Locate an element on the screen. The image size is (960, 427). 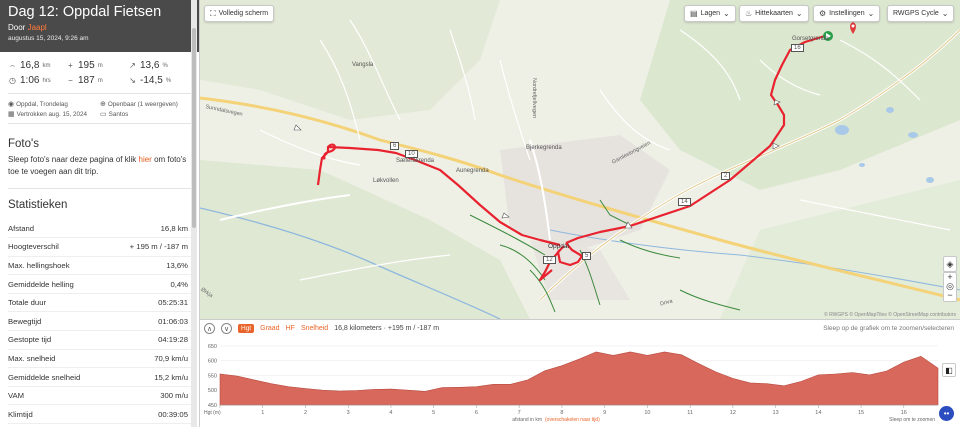
x-tick-label: 14 is located at coordinates (818, 413).